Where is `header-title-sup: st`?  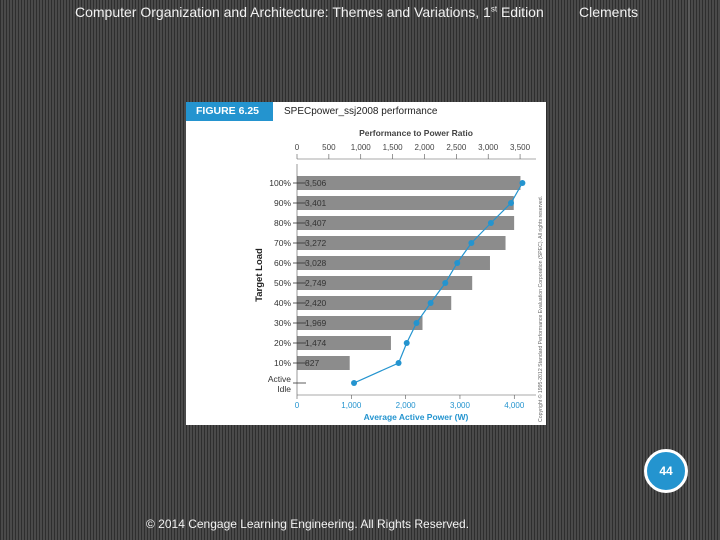
header-title-sup: st is located at coordinates (494, 9).